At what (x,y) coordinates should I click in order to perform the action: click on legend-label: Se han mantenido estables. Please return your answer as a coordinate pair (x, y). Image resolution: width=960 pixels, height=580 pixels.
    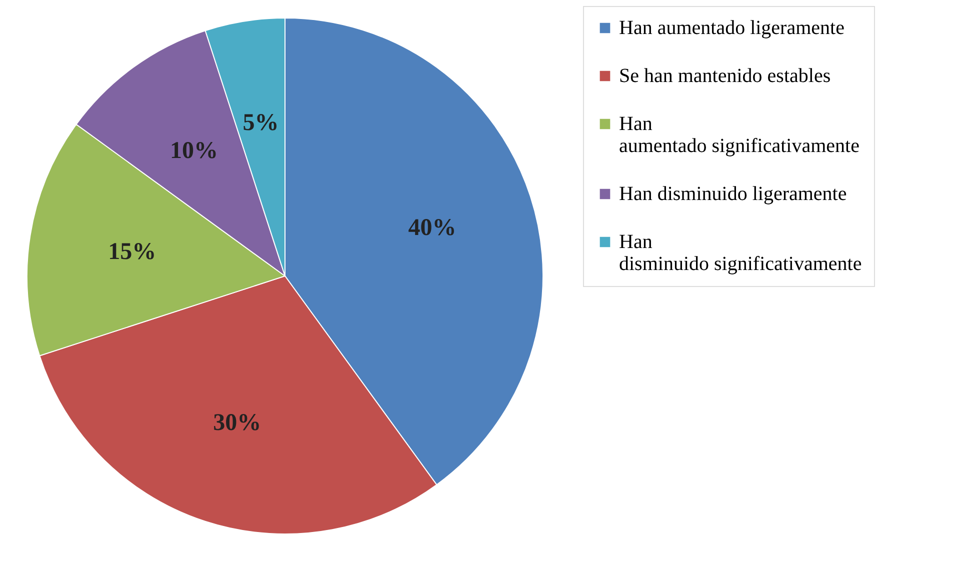
    Looking at the image, I should click on (725, 76).